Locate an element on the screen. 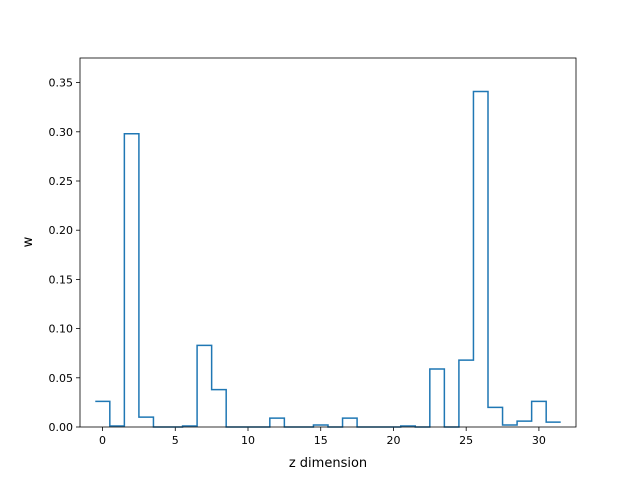 This screenshot has height=480, width=640. y-tick-label: 0.10 is located at coordinates (61, 329).